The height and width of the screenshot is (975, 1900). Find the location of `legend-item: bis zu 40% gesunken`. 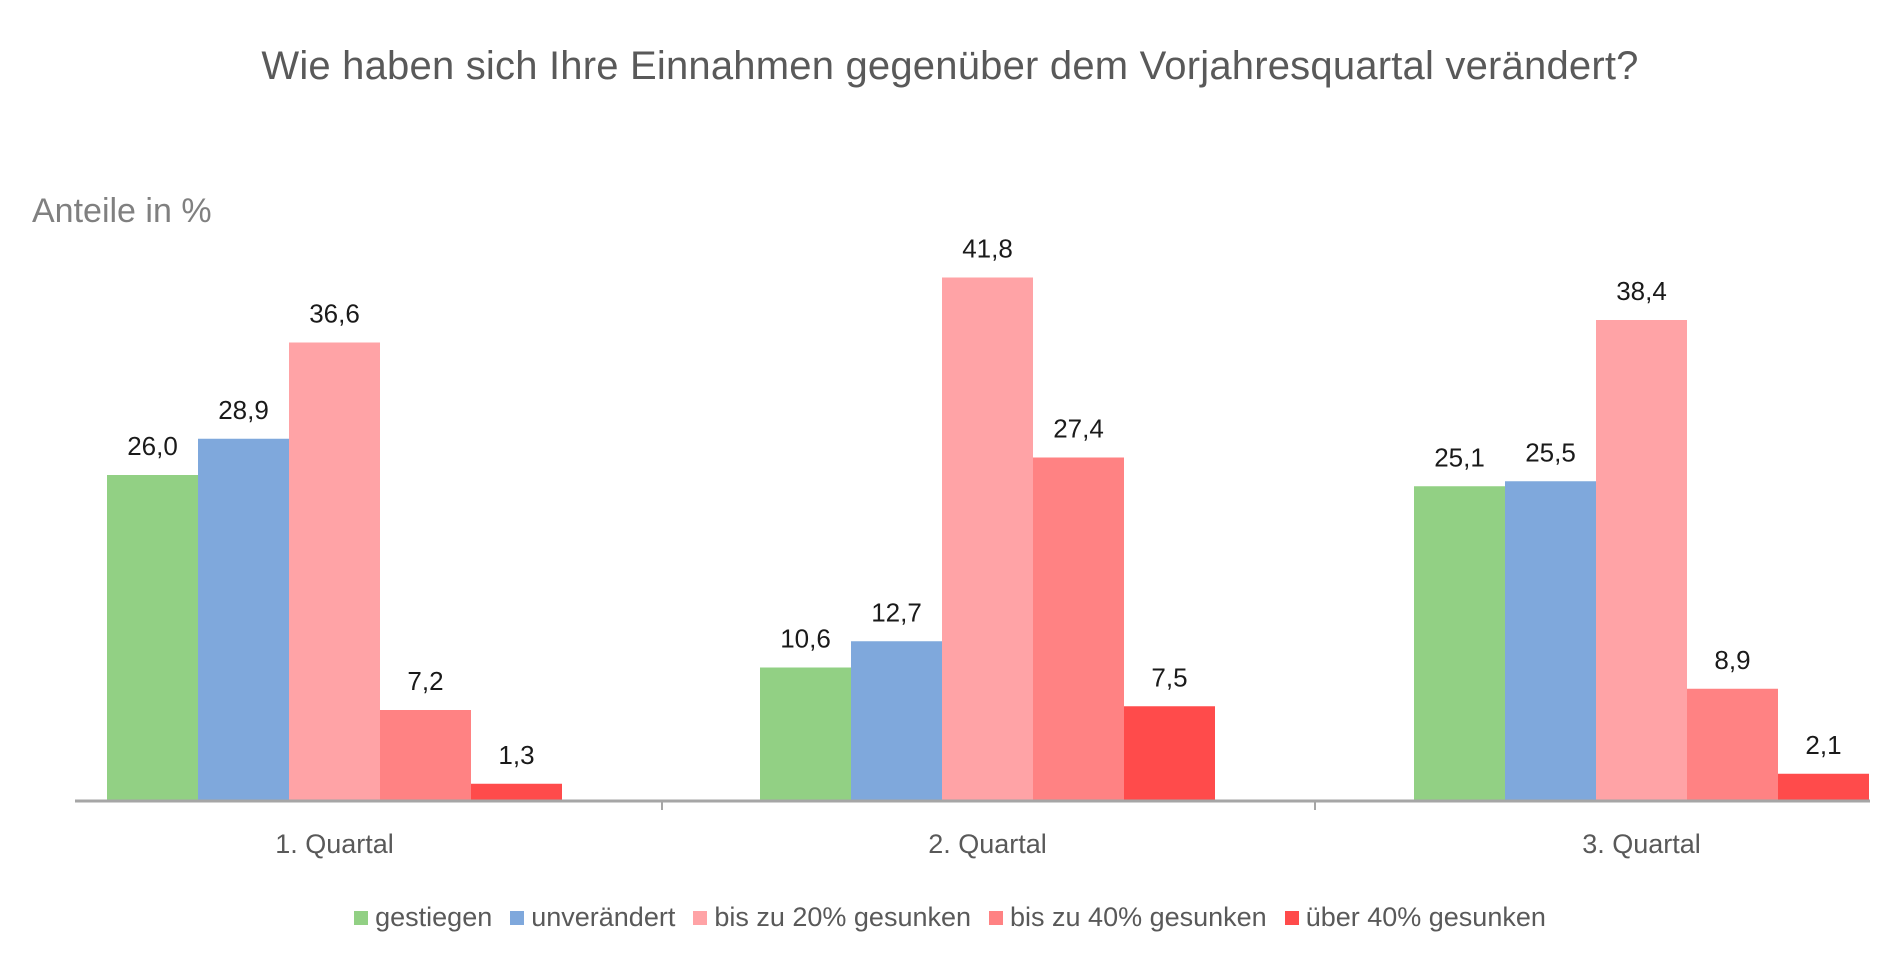

legend-item: bis zu 40% gesunken is located at coordinates (1128, 917).